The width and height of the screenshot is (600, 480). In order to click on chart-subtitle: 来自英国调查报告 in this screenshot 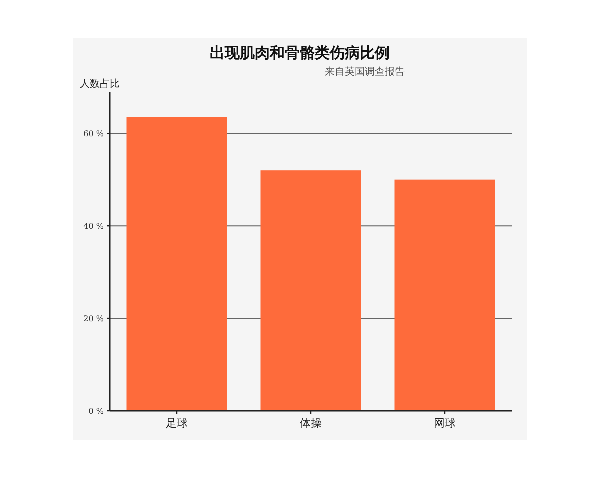, I will do `click(365, 72)`.